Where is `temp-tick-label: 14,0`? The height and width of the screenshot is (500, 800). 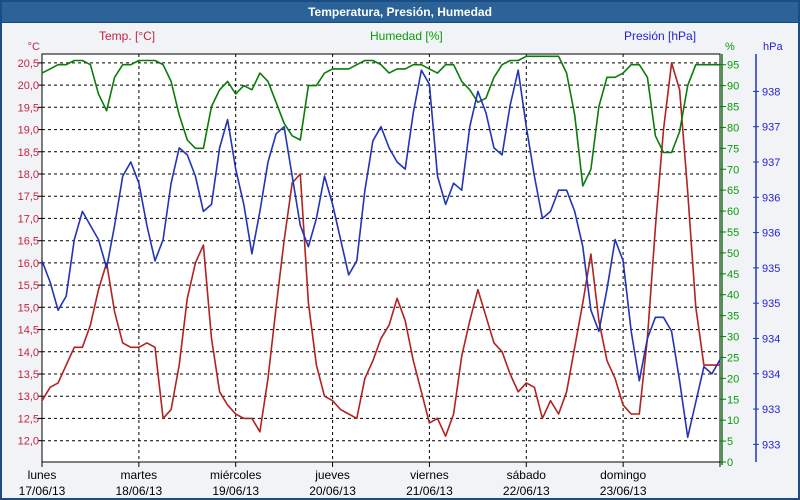
temp-tick-label: 14,0 is located at coordinates (28, 353).